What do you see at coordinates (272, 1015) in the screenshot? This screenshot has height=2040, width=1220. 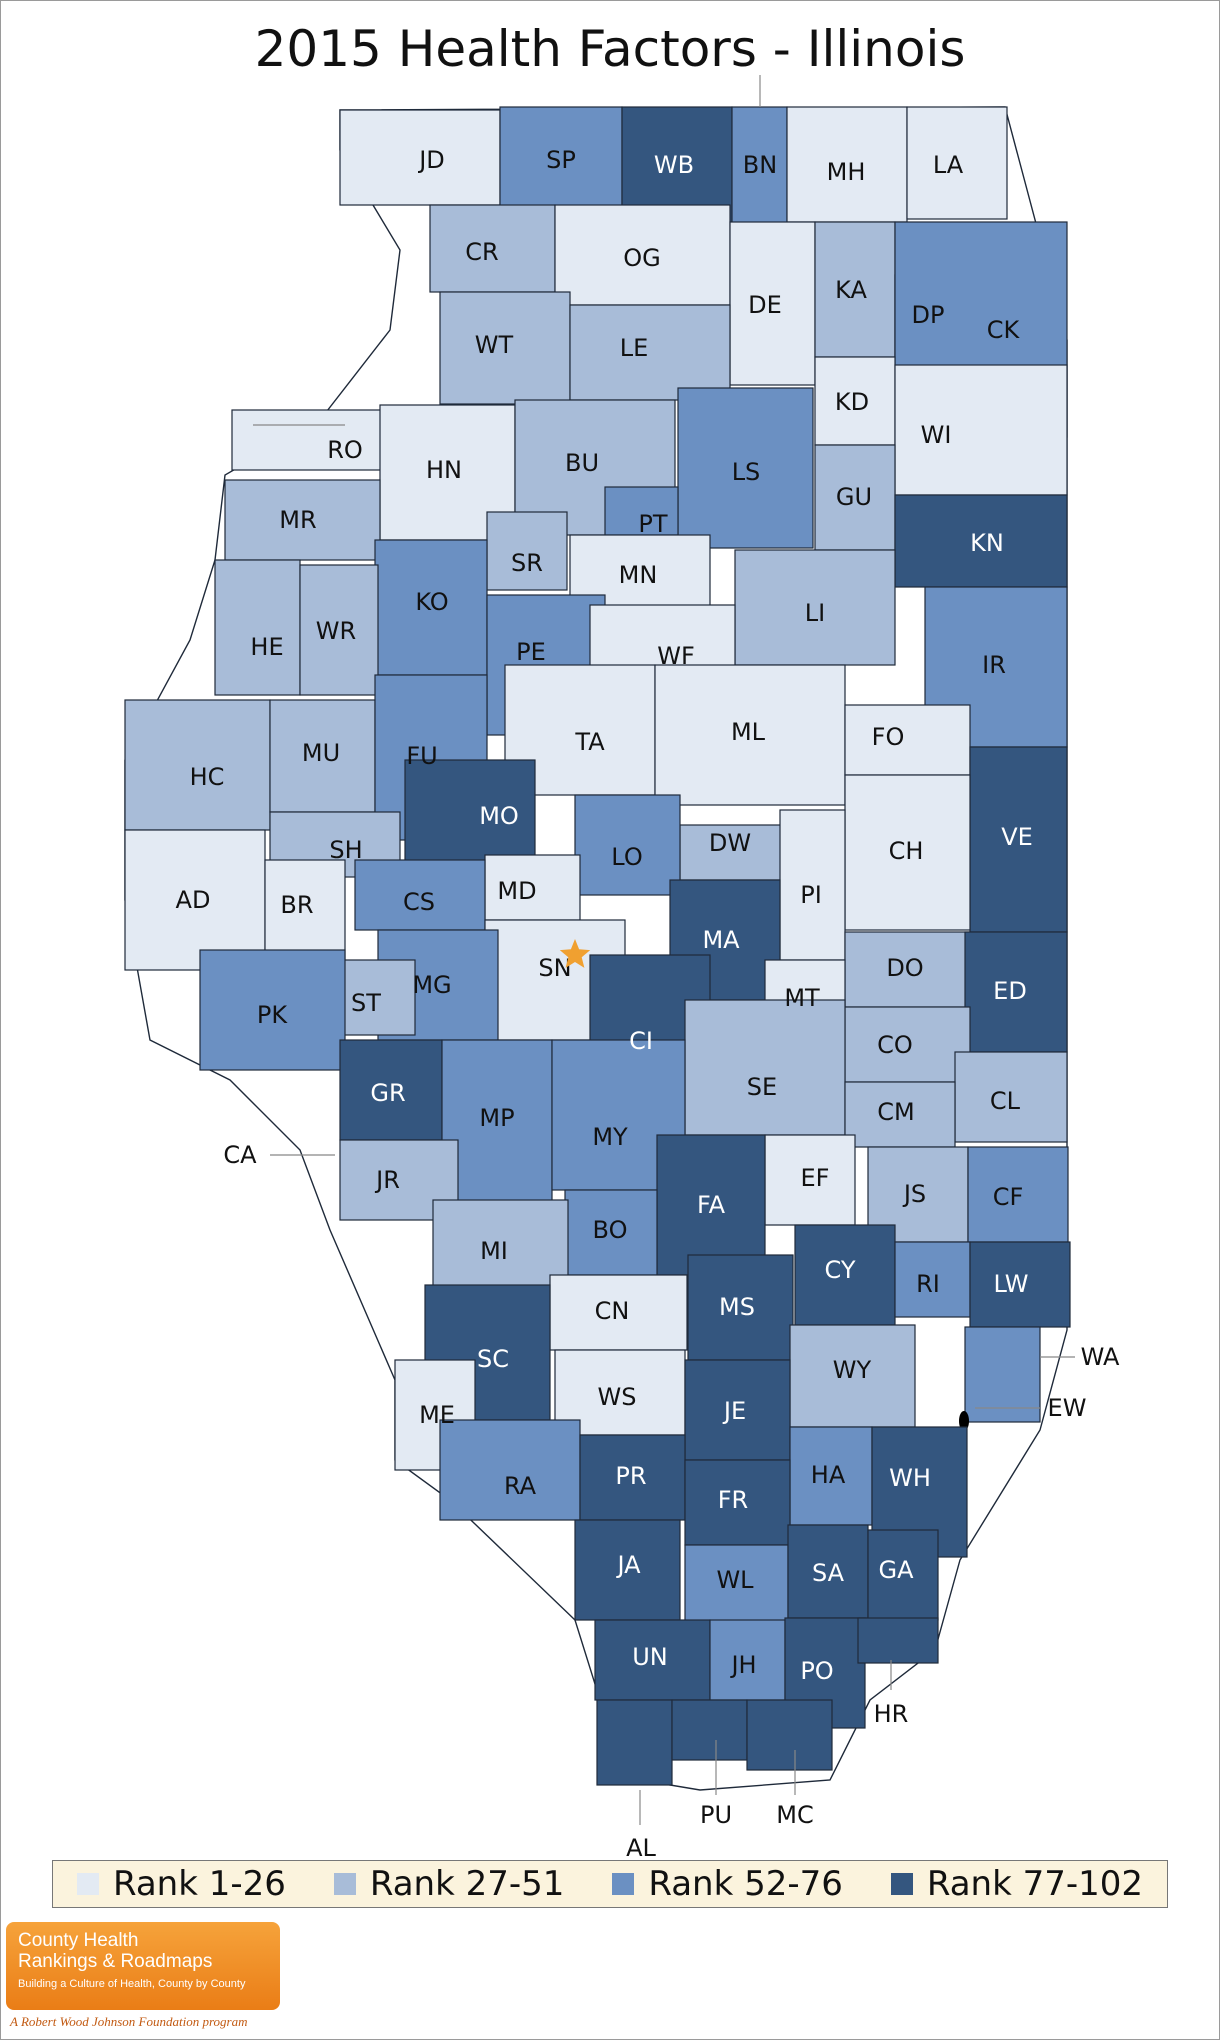 I see `county-label-pk: PK` at bounding box center [272, 1015].